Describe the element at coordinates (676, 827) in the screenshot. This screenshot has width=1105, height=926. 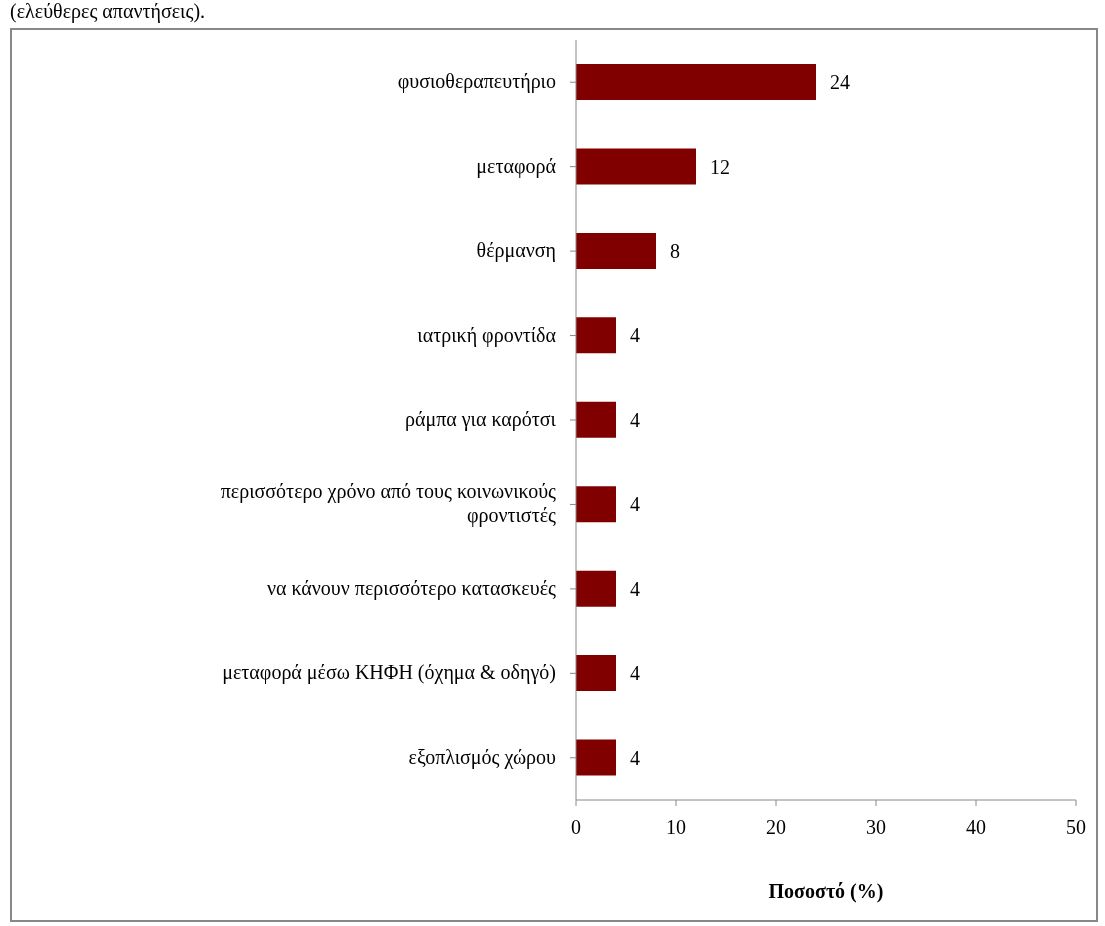
I see `x-tick-label: 10` at that location.